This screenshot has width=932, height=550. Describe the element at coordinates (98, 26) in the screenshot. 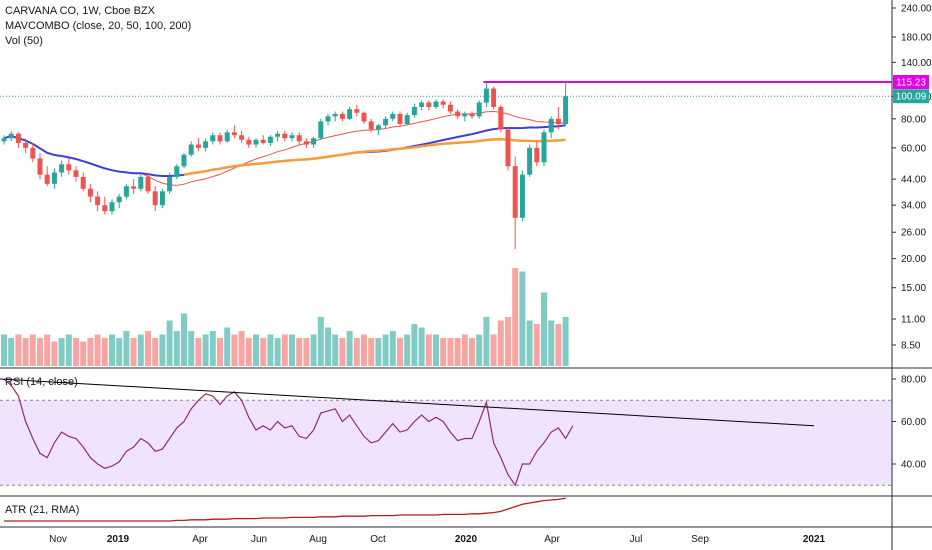

I see `indicator-mavcombo-label: MAVCOMBO (close, 20, 50, 100, 200)` at that location.